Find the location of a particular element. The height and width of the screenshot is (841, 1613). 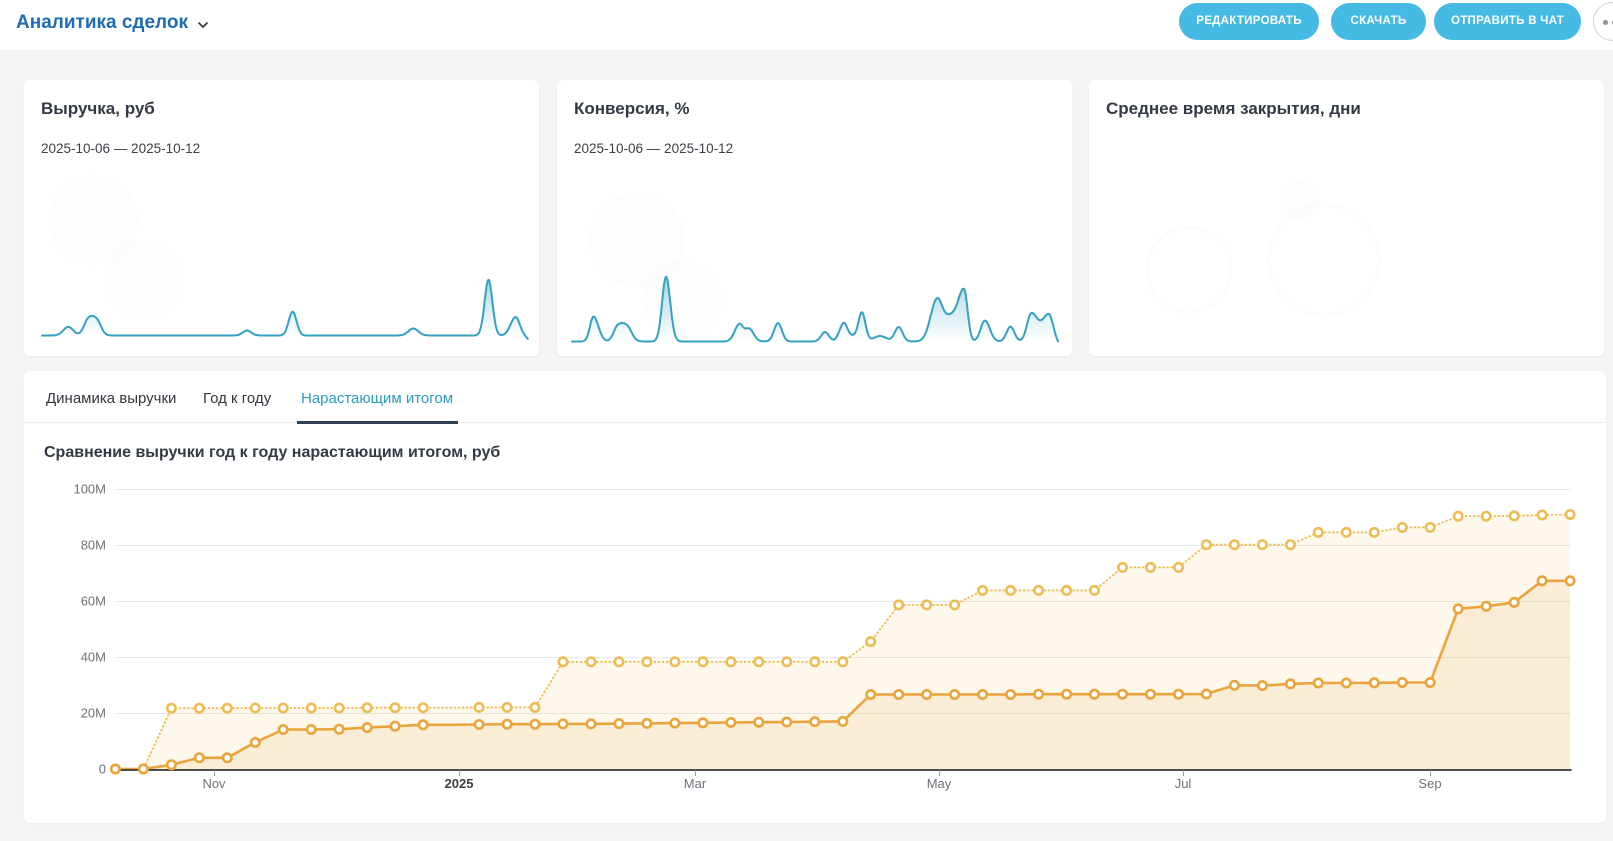

svg-text: 100M is located at coordinates (89, 489).